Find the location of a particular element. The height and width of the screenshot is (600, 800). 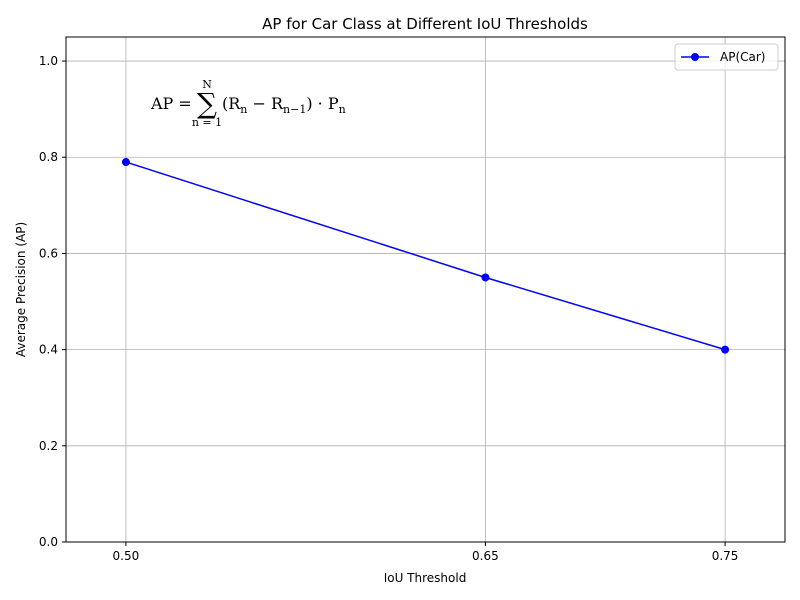

formula-annotation: AP = N ∑ n = 1 (Rn − Rn−1) · Pn is located at coordinates (248, 103).